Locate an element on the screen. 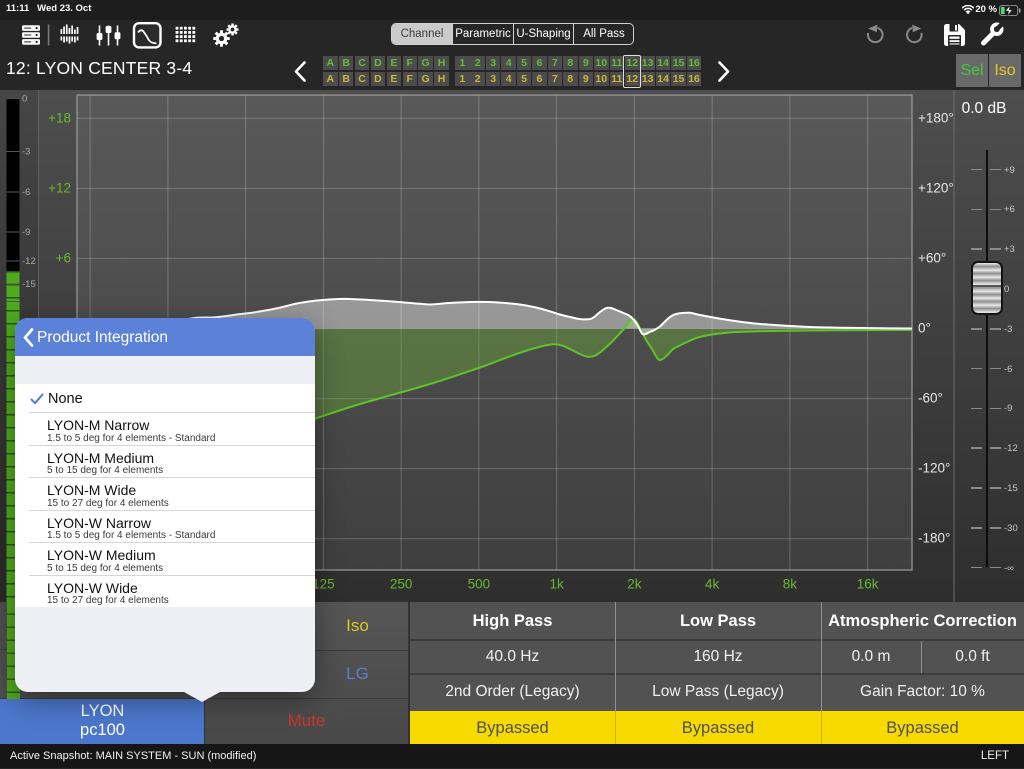 The width and height of the screenshot is (1024, 769). svg-text: -9 is located at coordinates (26, 232).